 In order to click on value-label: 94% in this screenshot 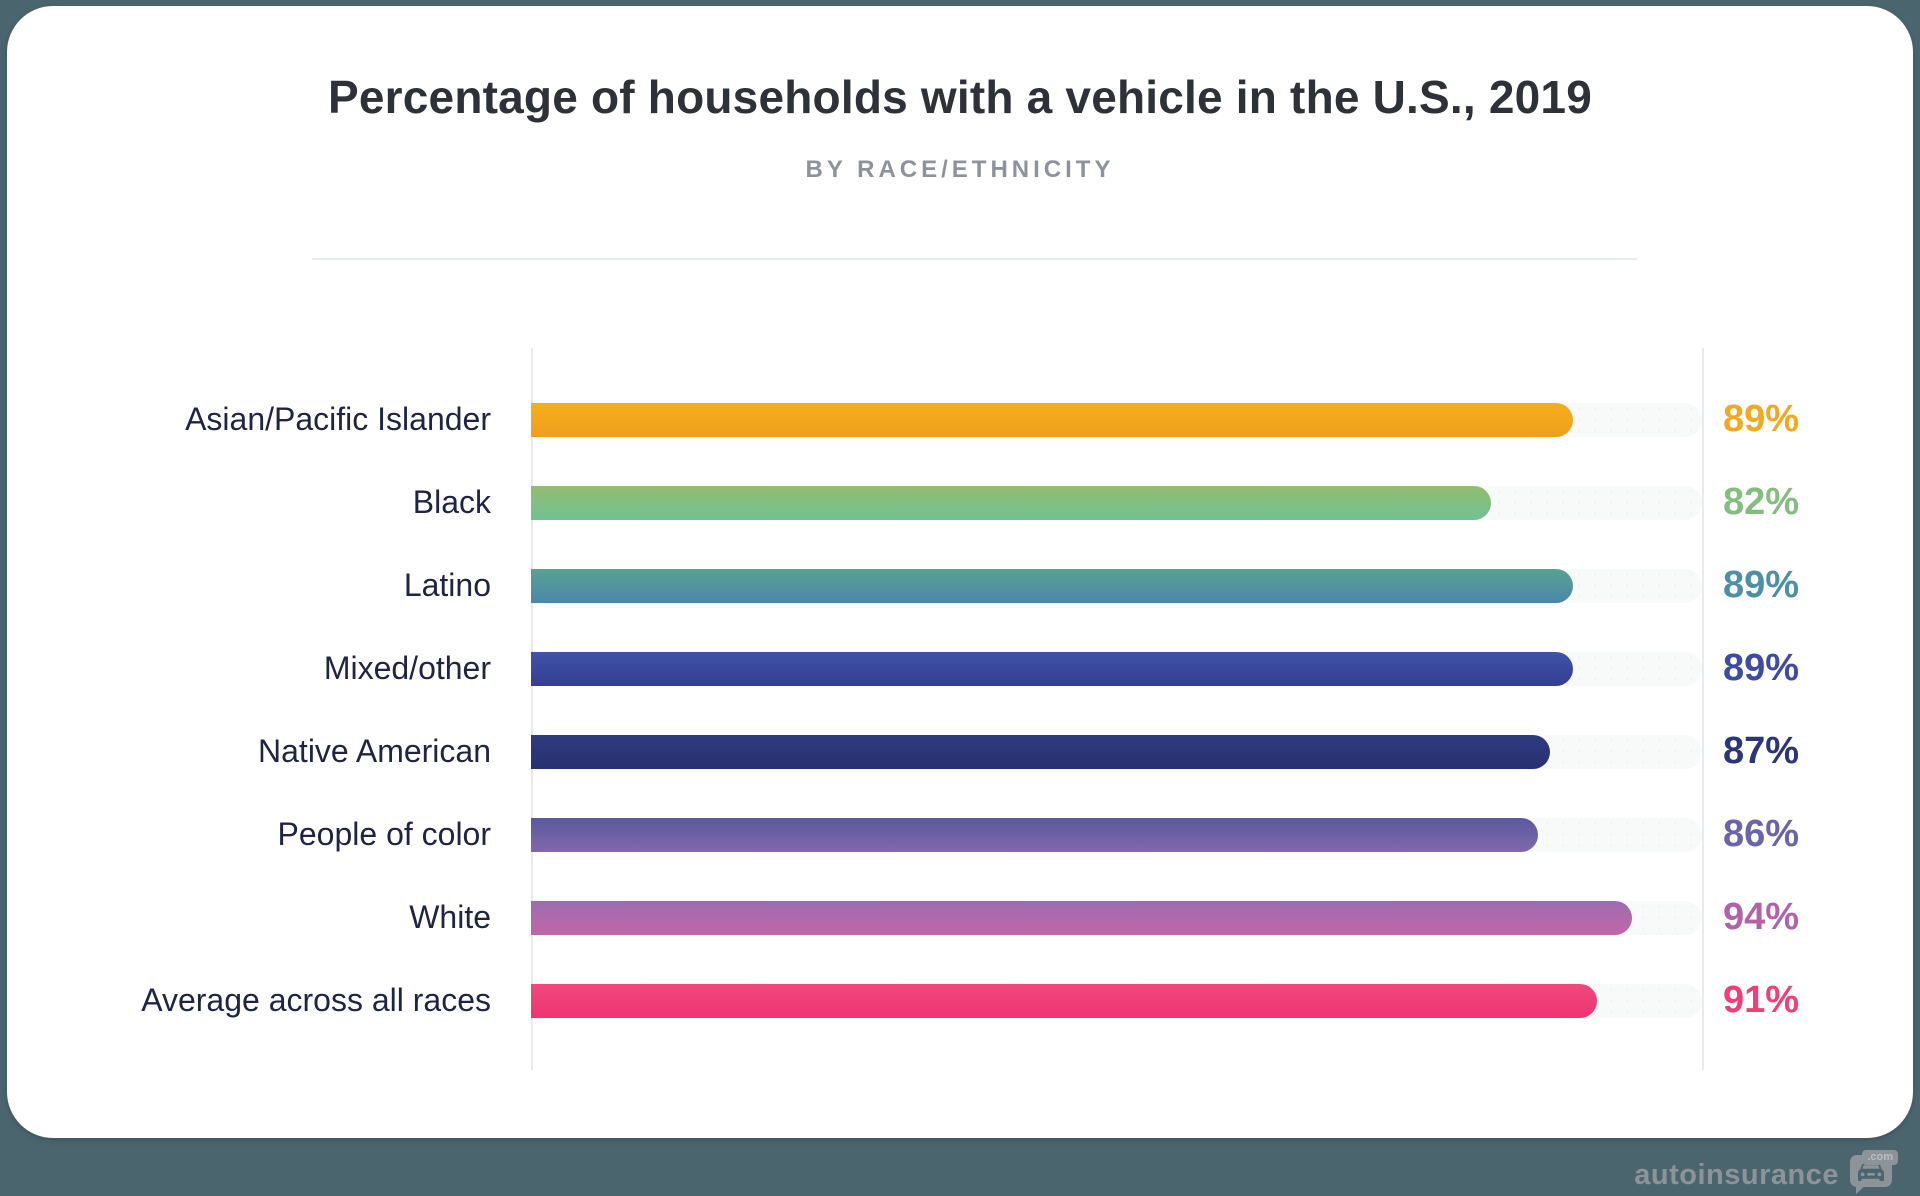, I will do `click(1761, 917)`.